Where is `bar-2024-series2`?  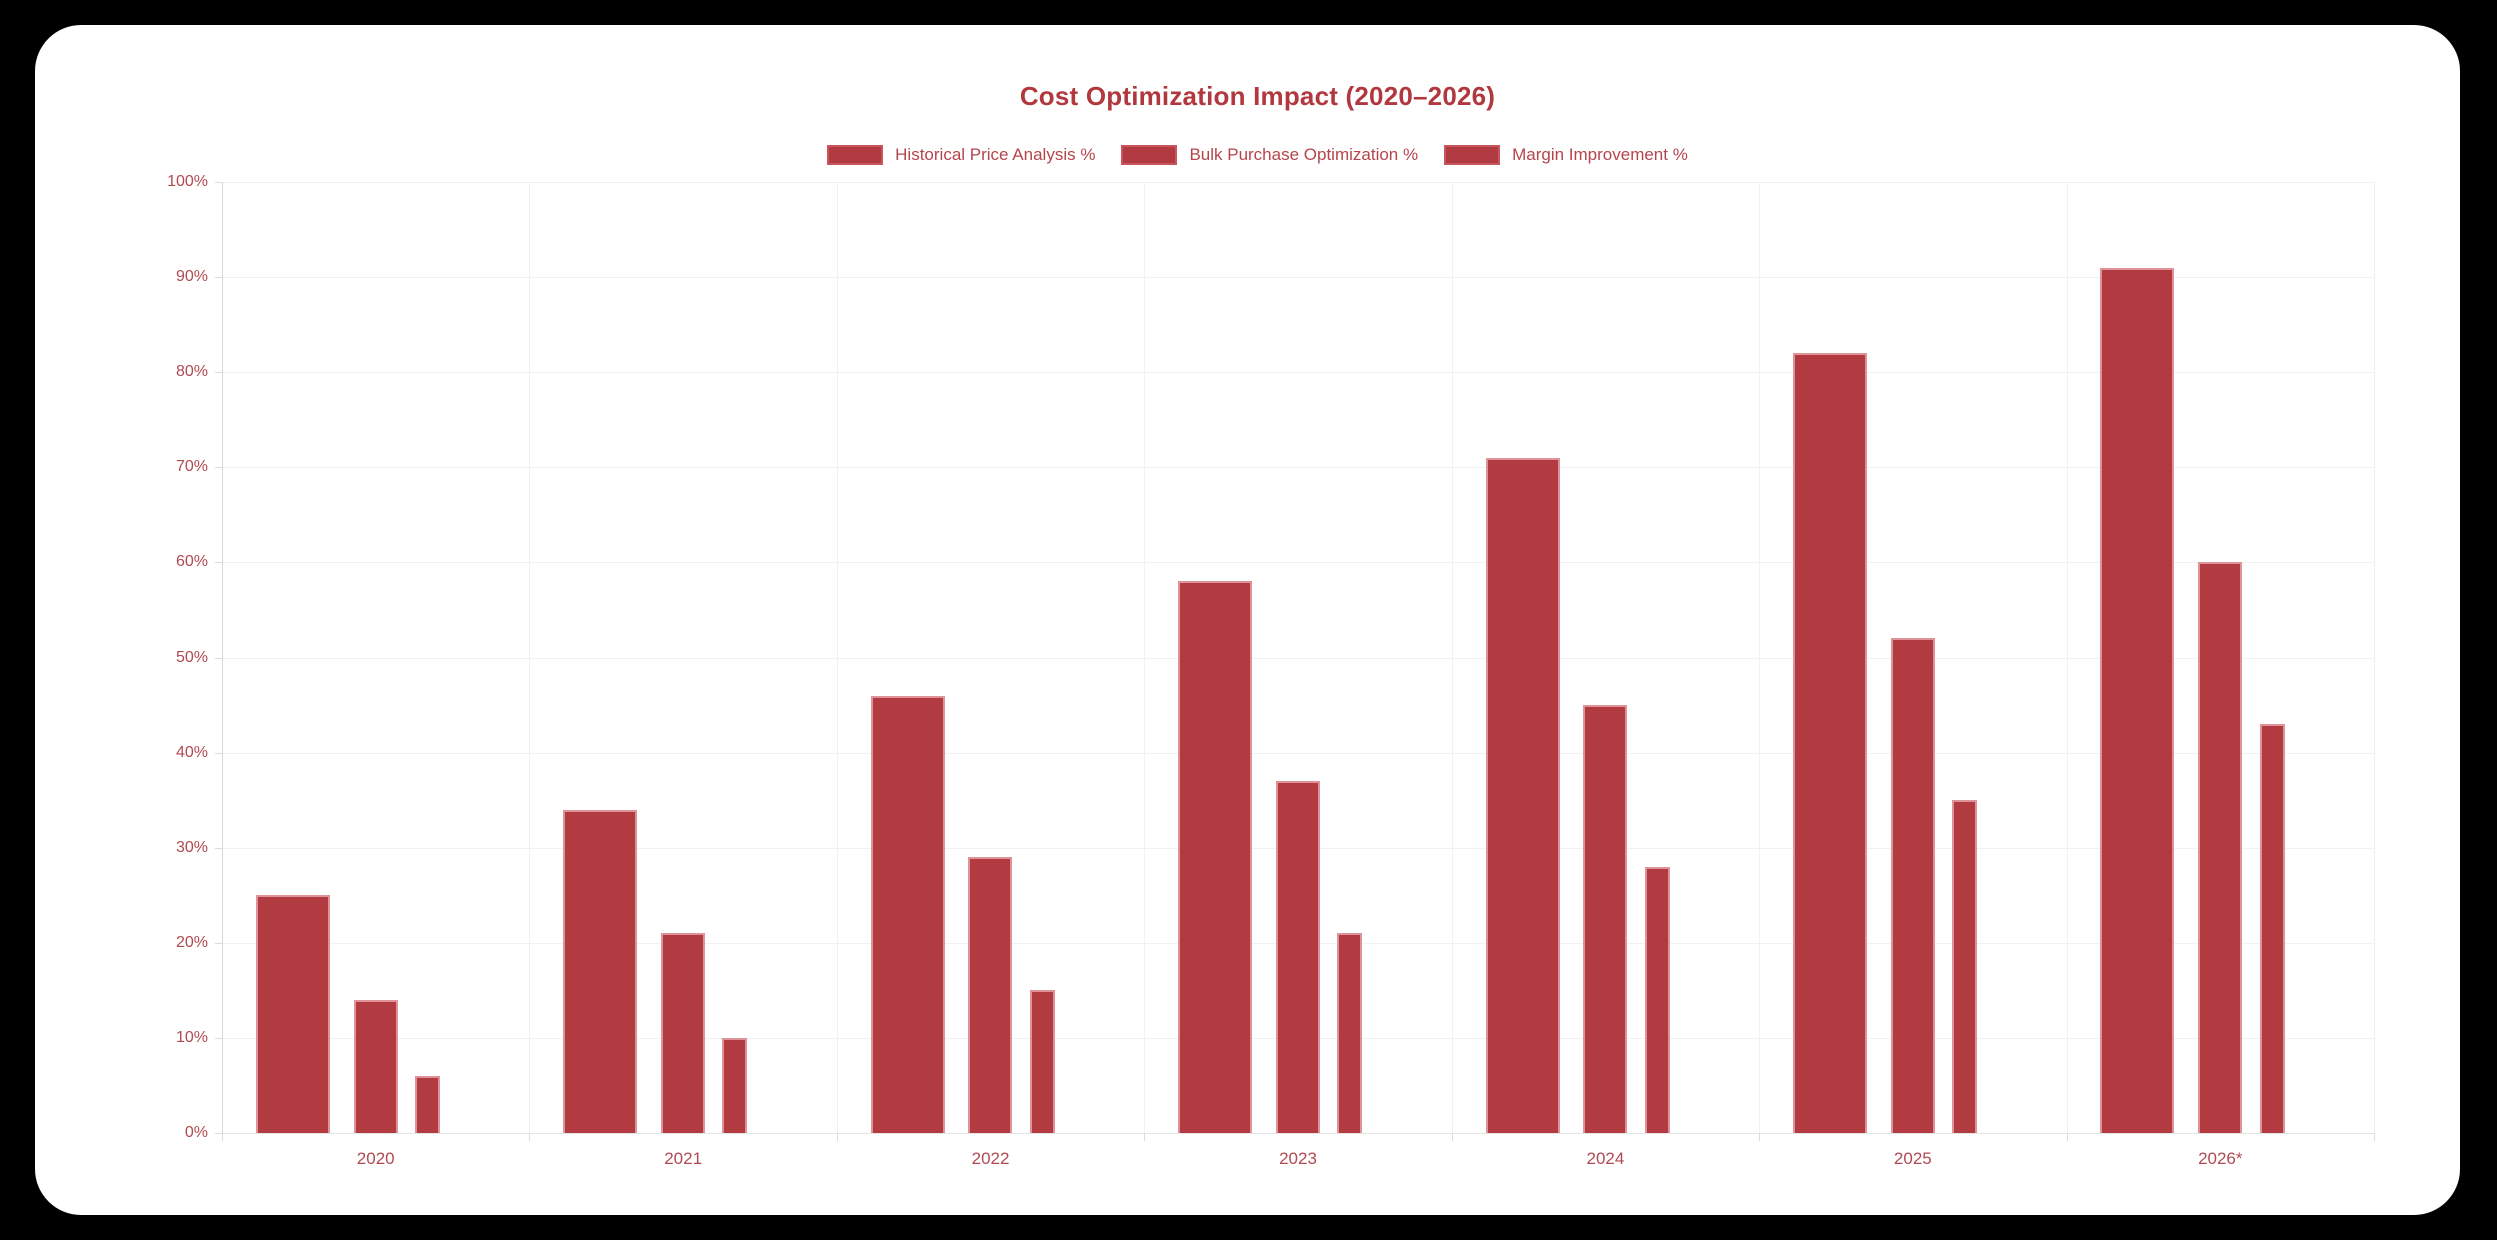
bar-2024-series2 is located at coordinates (1605, 919).